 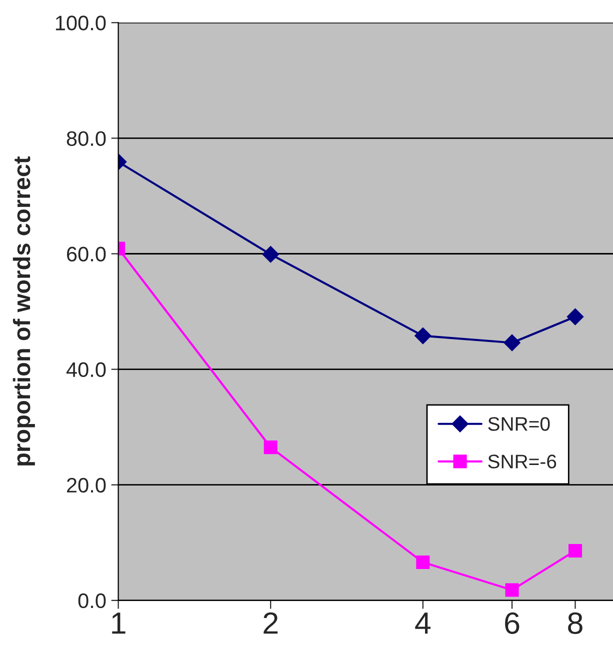 I want to click on y-tick-label: 0.0, so click(x=92, y=600).